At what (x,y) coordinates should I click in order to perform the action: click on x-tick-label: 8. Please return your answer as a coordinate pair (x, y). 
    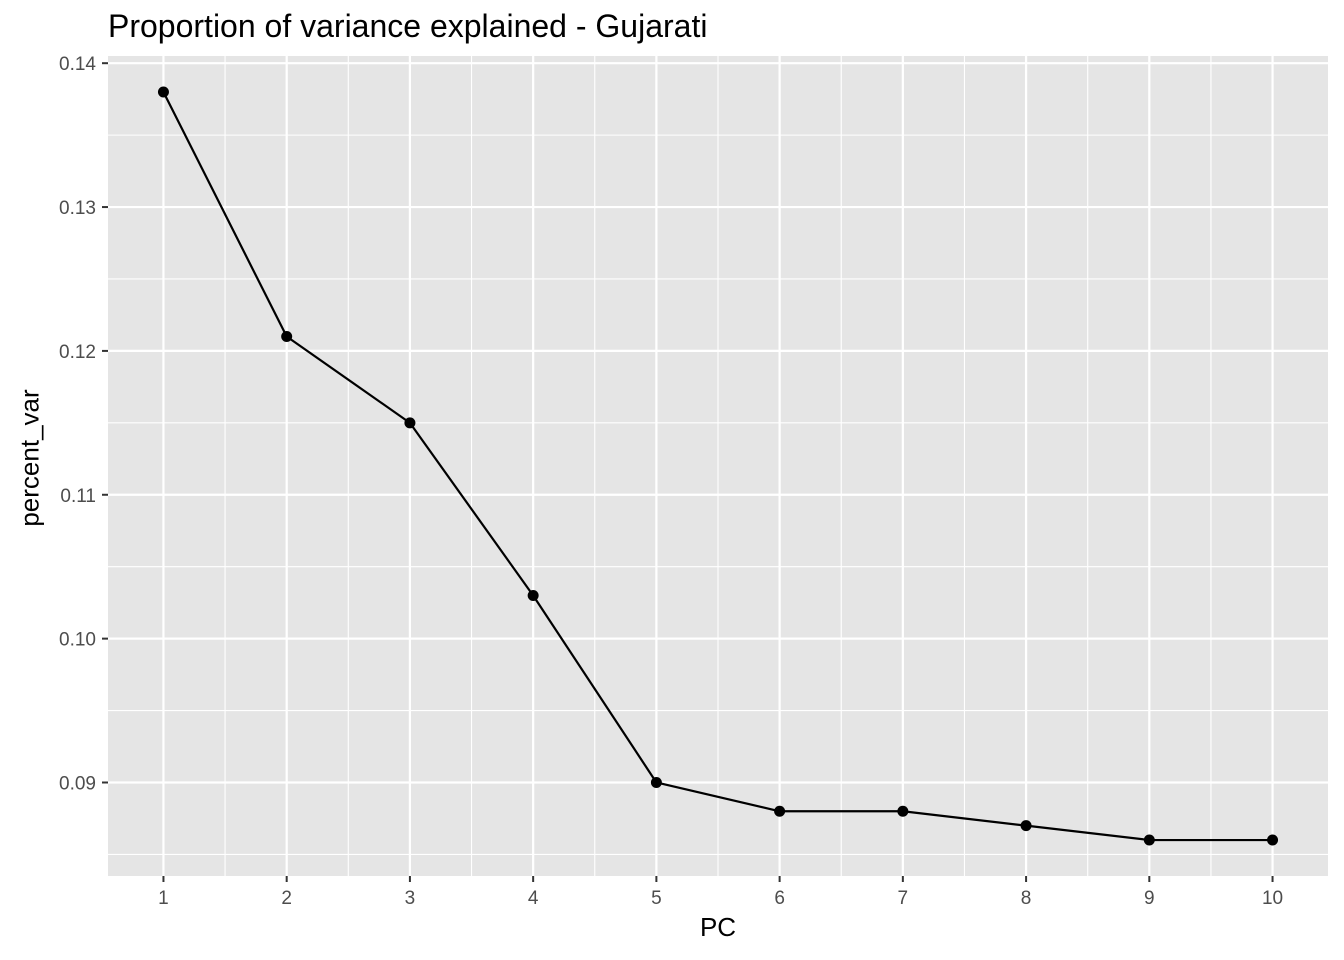
    Looking at the image, I should click on (1026, 898).